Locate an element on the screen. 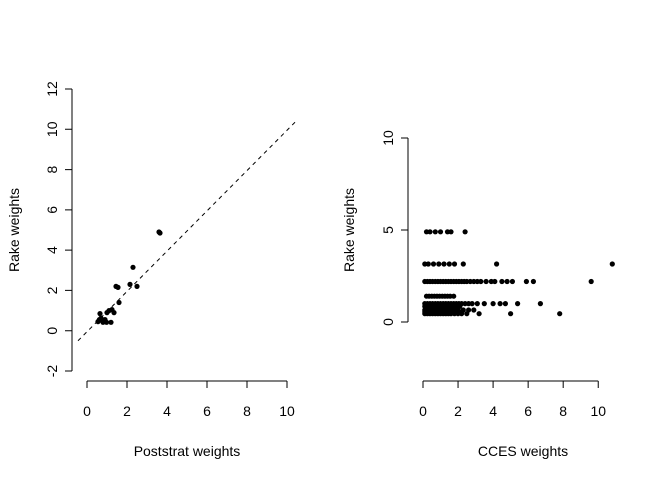 This screenshot has height=480, width=672. y-tick-label: 5 is located at coordinates (388, 230).